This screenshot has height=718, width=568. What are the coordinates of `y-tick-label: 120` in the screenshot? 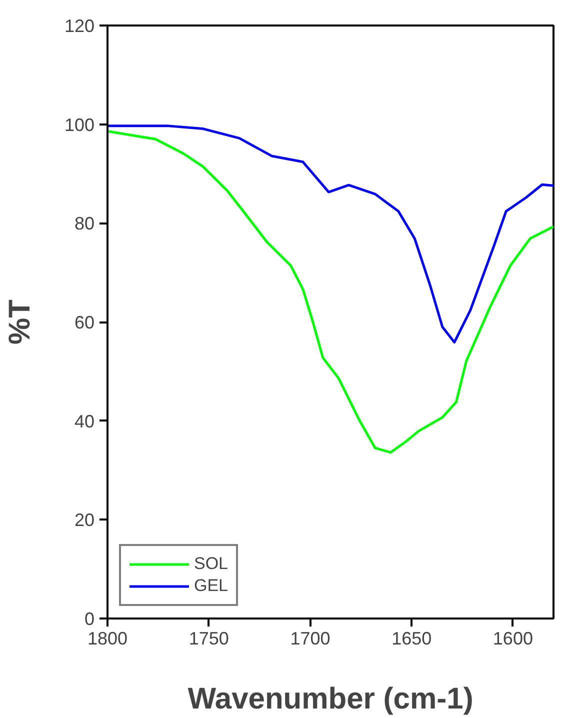 It's located at (79, 26).